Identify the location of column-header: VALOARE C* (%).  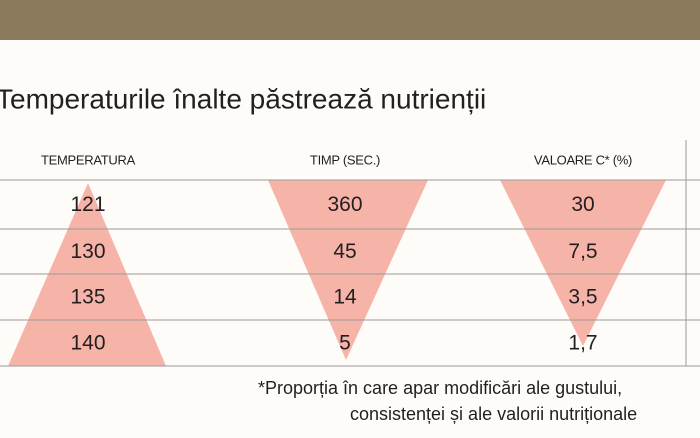
(583, 159).